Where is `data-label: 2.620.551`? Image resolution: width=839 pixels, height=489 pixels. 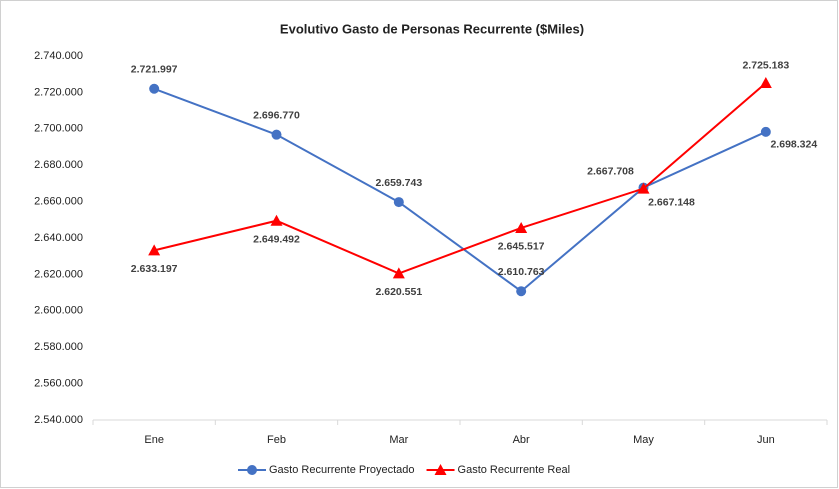 data-label: 2.620.551 is located at coordinates (398, 292).